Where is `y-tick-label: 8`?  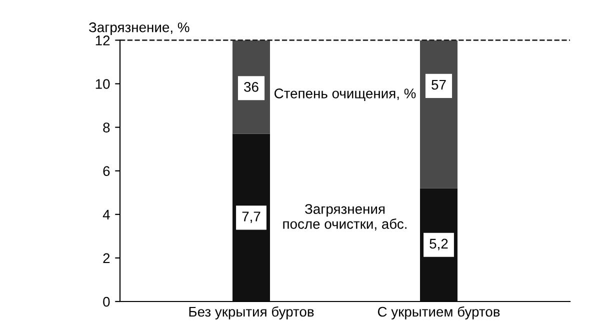
y-tick-label: 8 is located at coordinates (106, 127).